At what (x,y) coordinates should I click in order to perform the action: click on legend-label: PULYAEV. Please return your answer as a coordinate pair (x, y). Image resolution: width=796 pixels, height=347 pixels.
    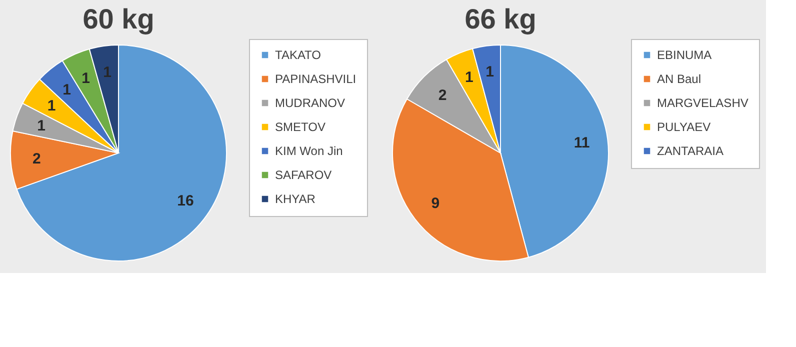
    Looking at the image, I should click on (684, 127).